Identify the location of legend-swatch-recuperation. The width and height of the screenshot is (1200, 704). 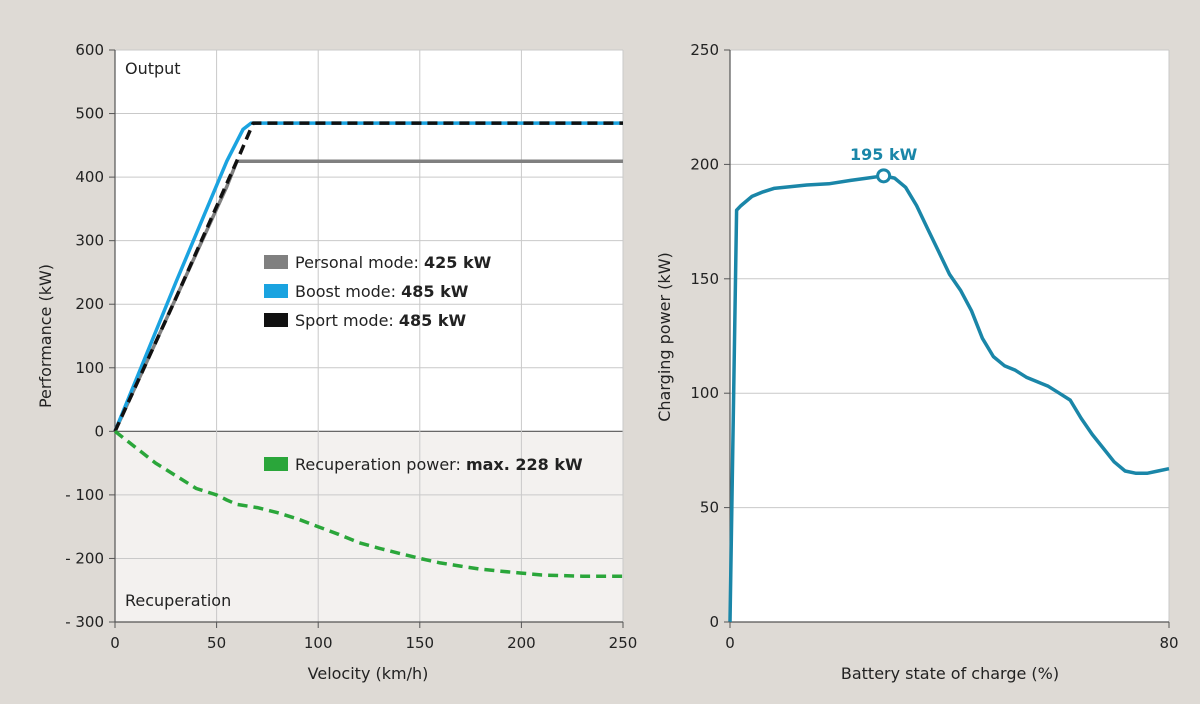
(276, 464).